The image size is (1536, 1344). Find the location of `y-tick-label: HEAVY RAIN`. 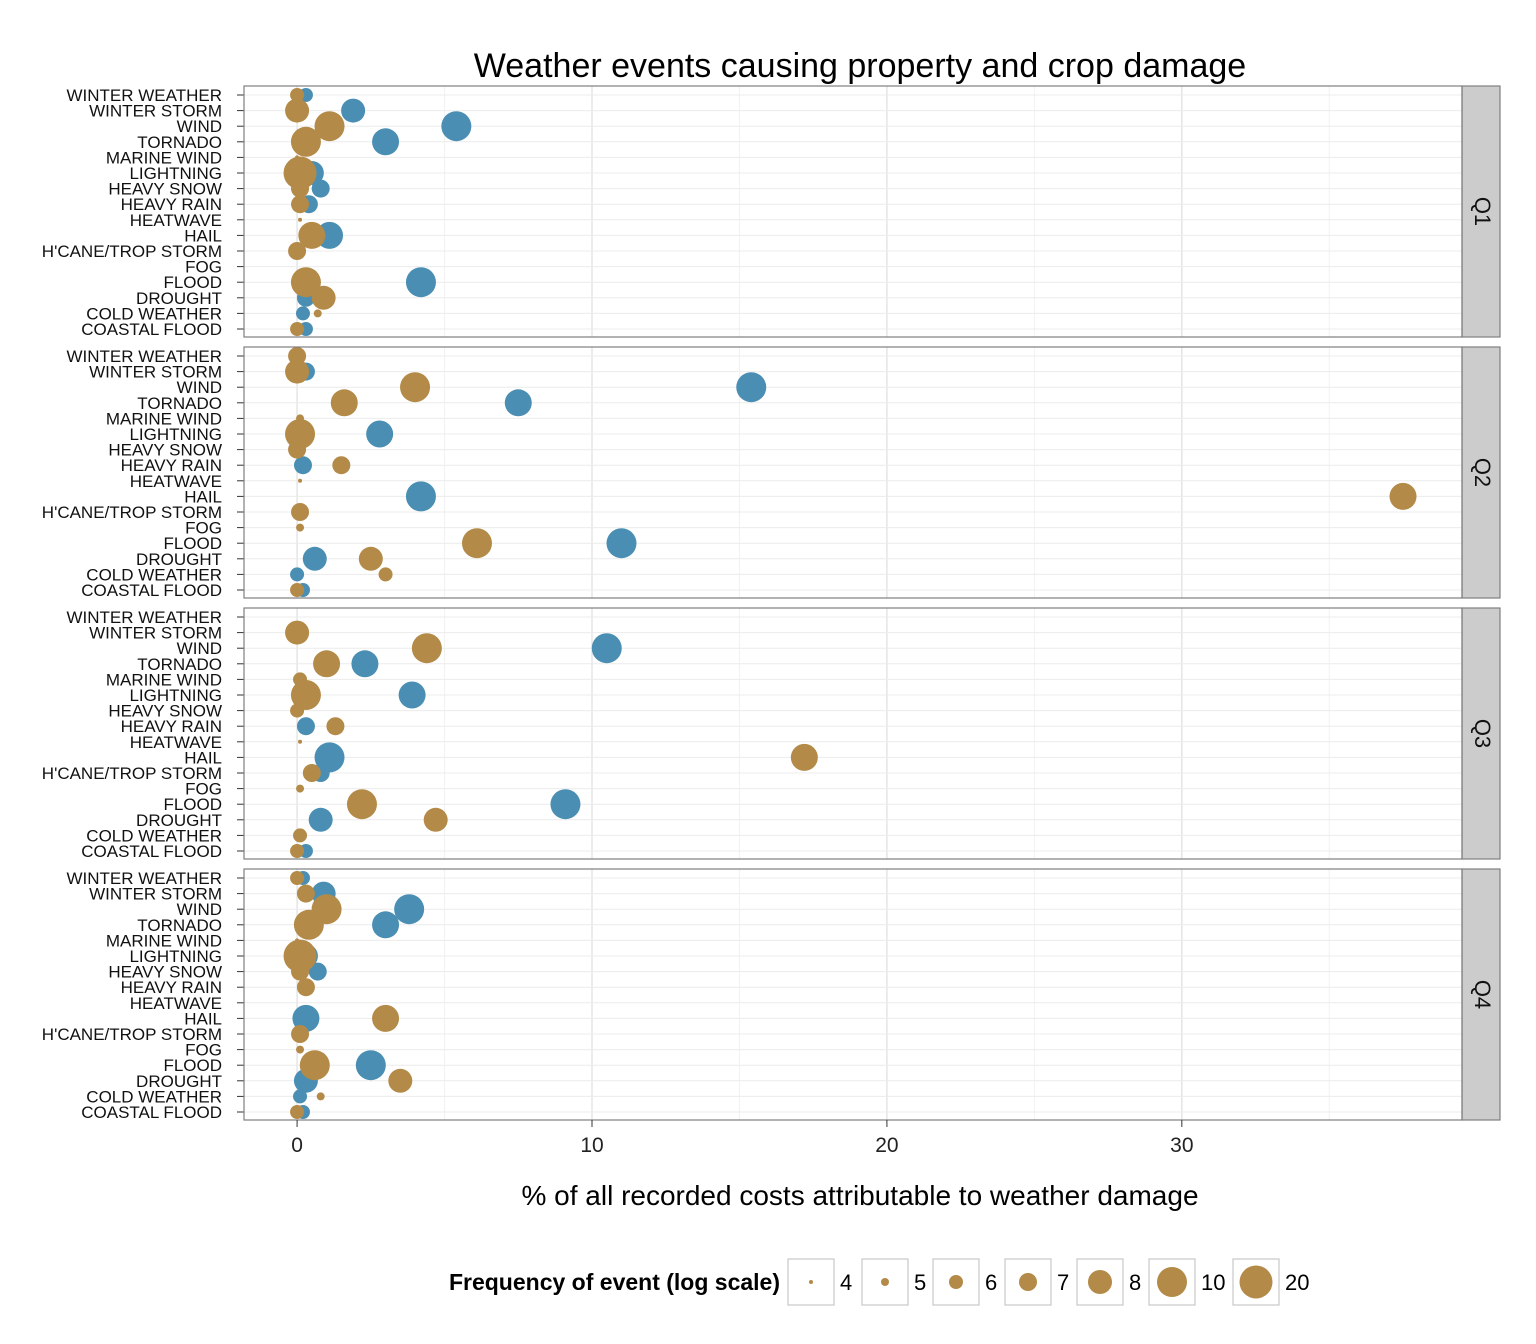

y-tick-label: HEAVY RAIN is located at coordinates (171, 726).